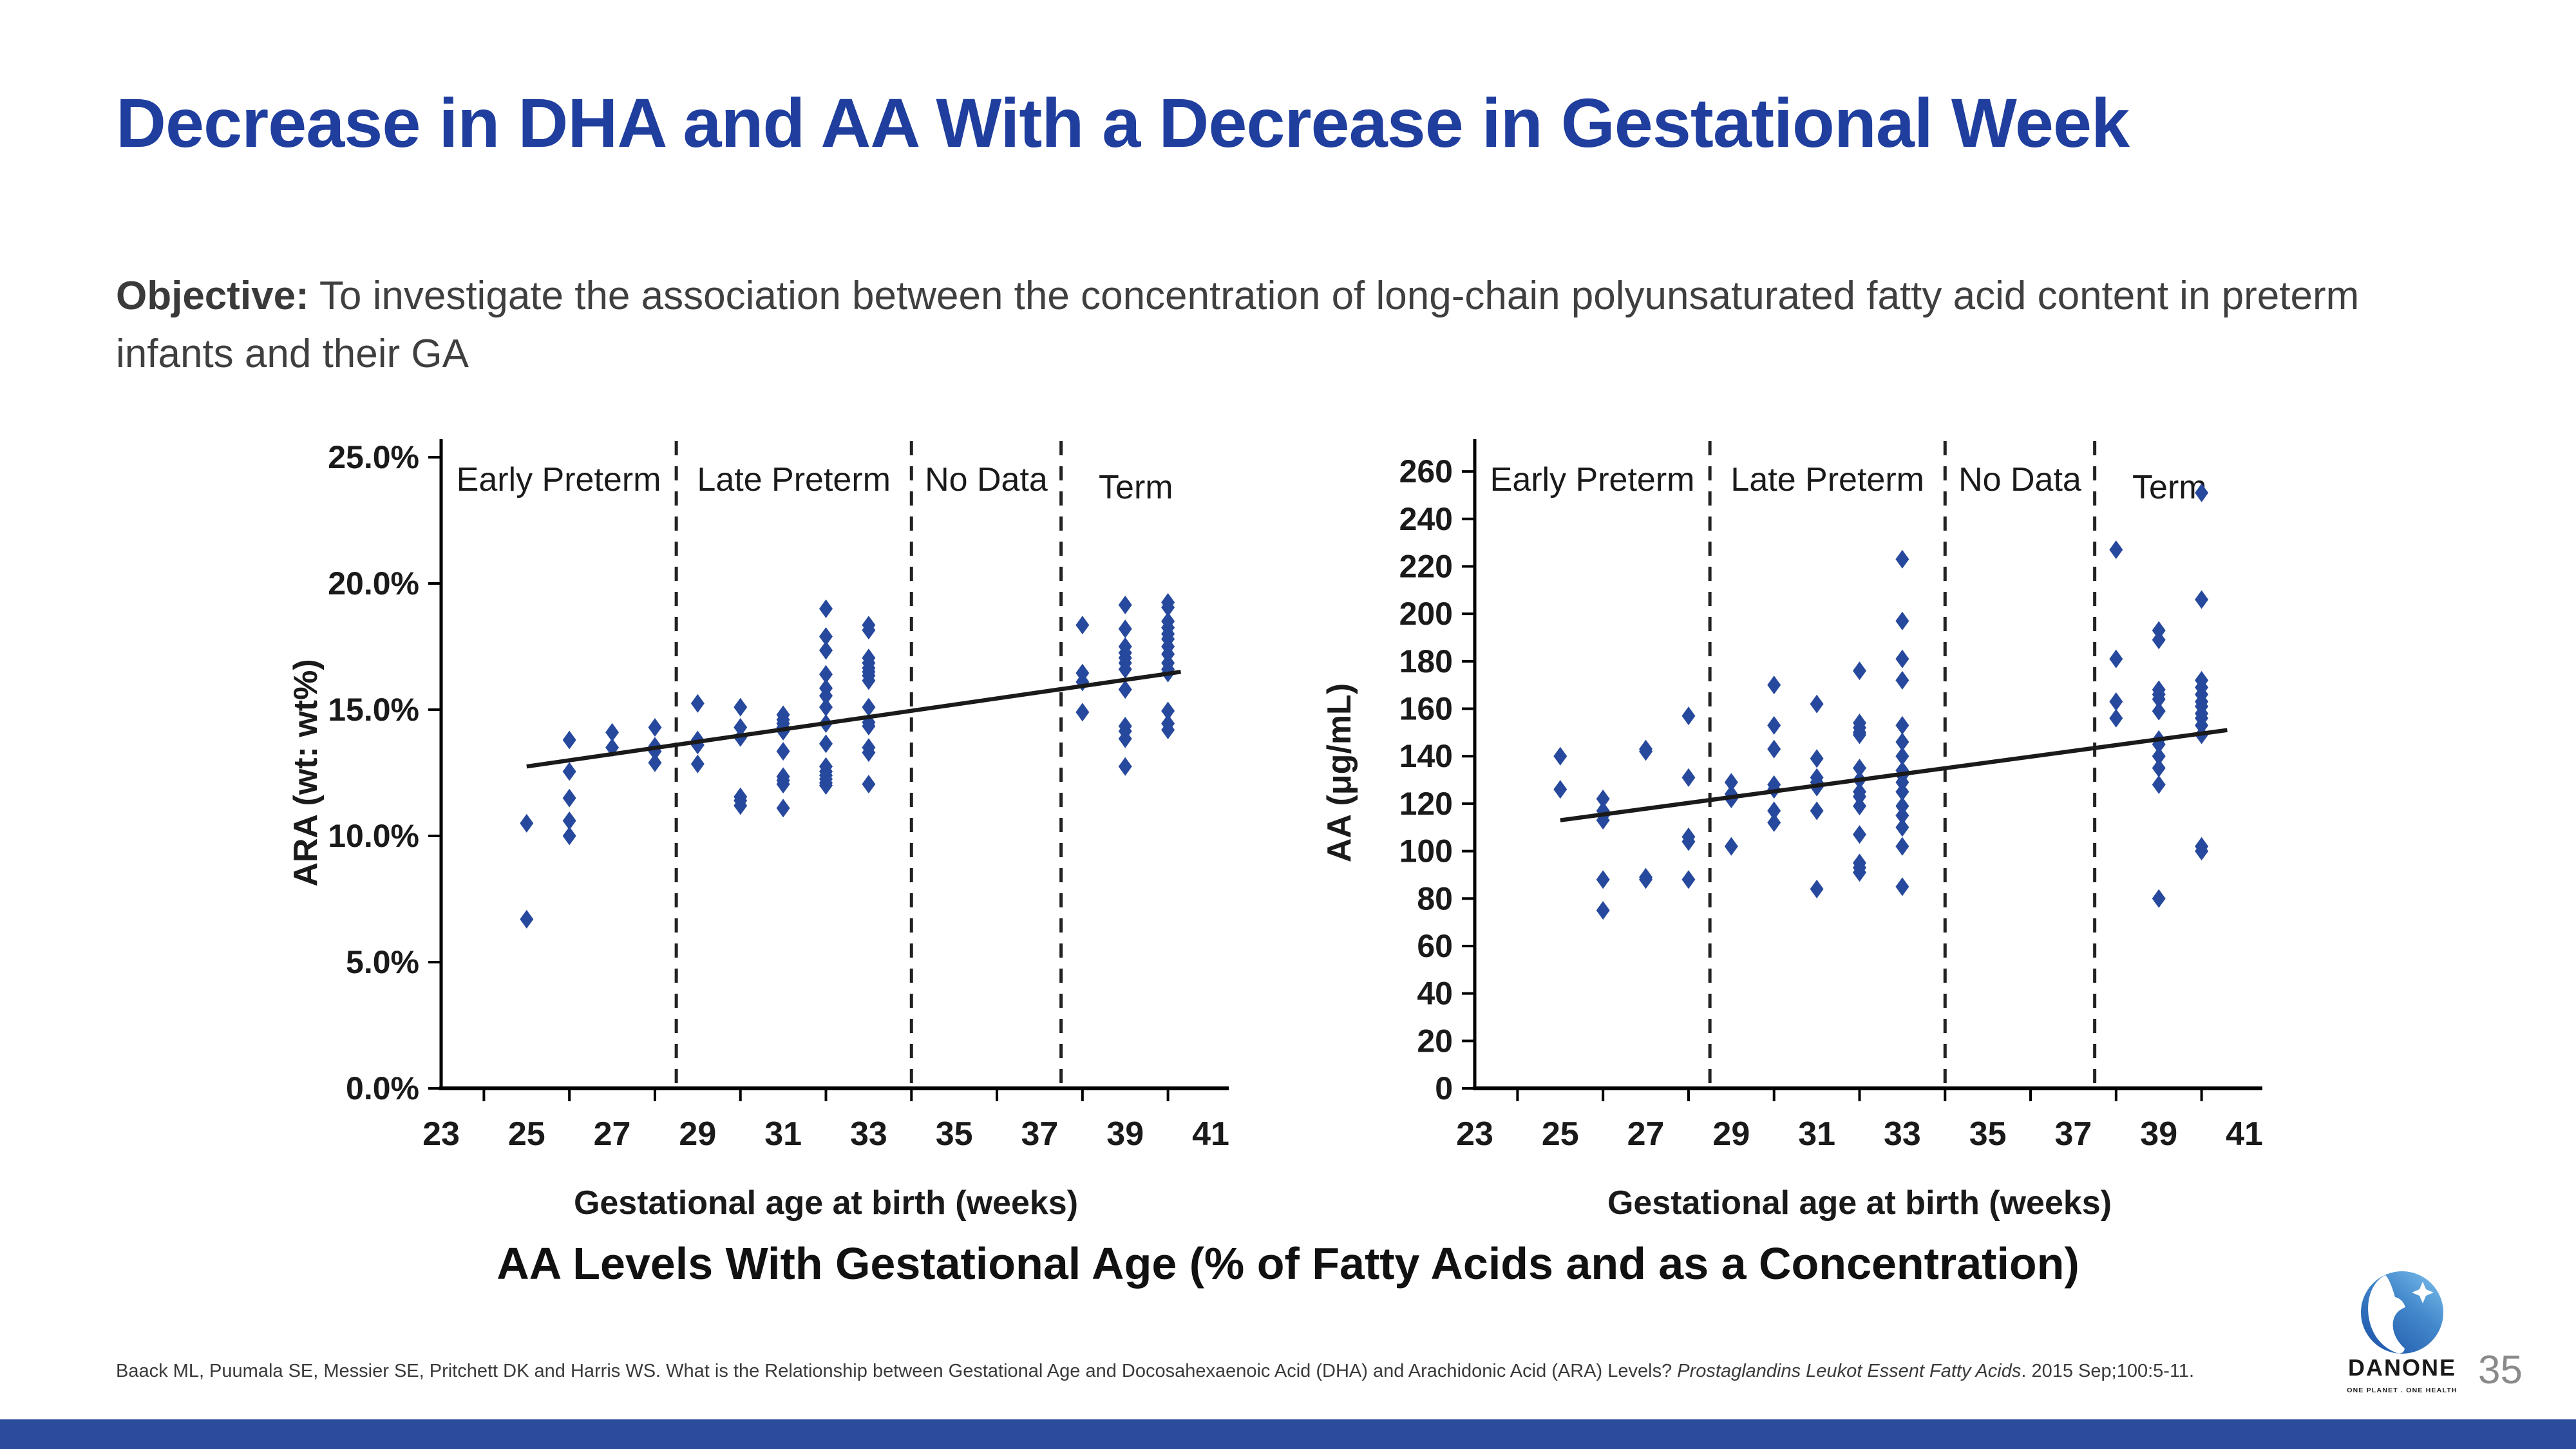 This screenshot has height=1449, width=2576. What do you see at coordinates (1859, 1203) in the screenshot?
I see `x-axis-title: Gestational age at birth (weeks)` at bounding box center [1859, 1203].